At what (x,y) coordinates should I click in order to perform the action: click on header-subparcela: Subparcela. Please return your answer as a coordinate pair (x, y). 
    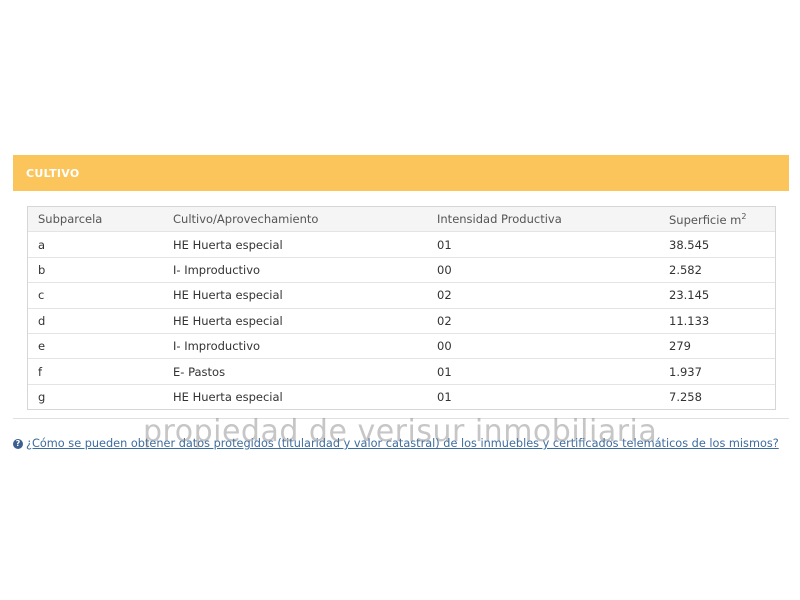
    Looking at the image, I should click on (95, 220).